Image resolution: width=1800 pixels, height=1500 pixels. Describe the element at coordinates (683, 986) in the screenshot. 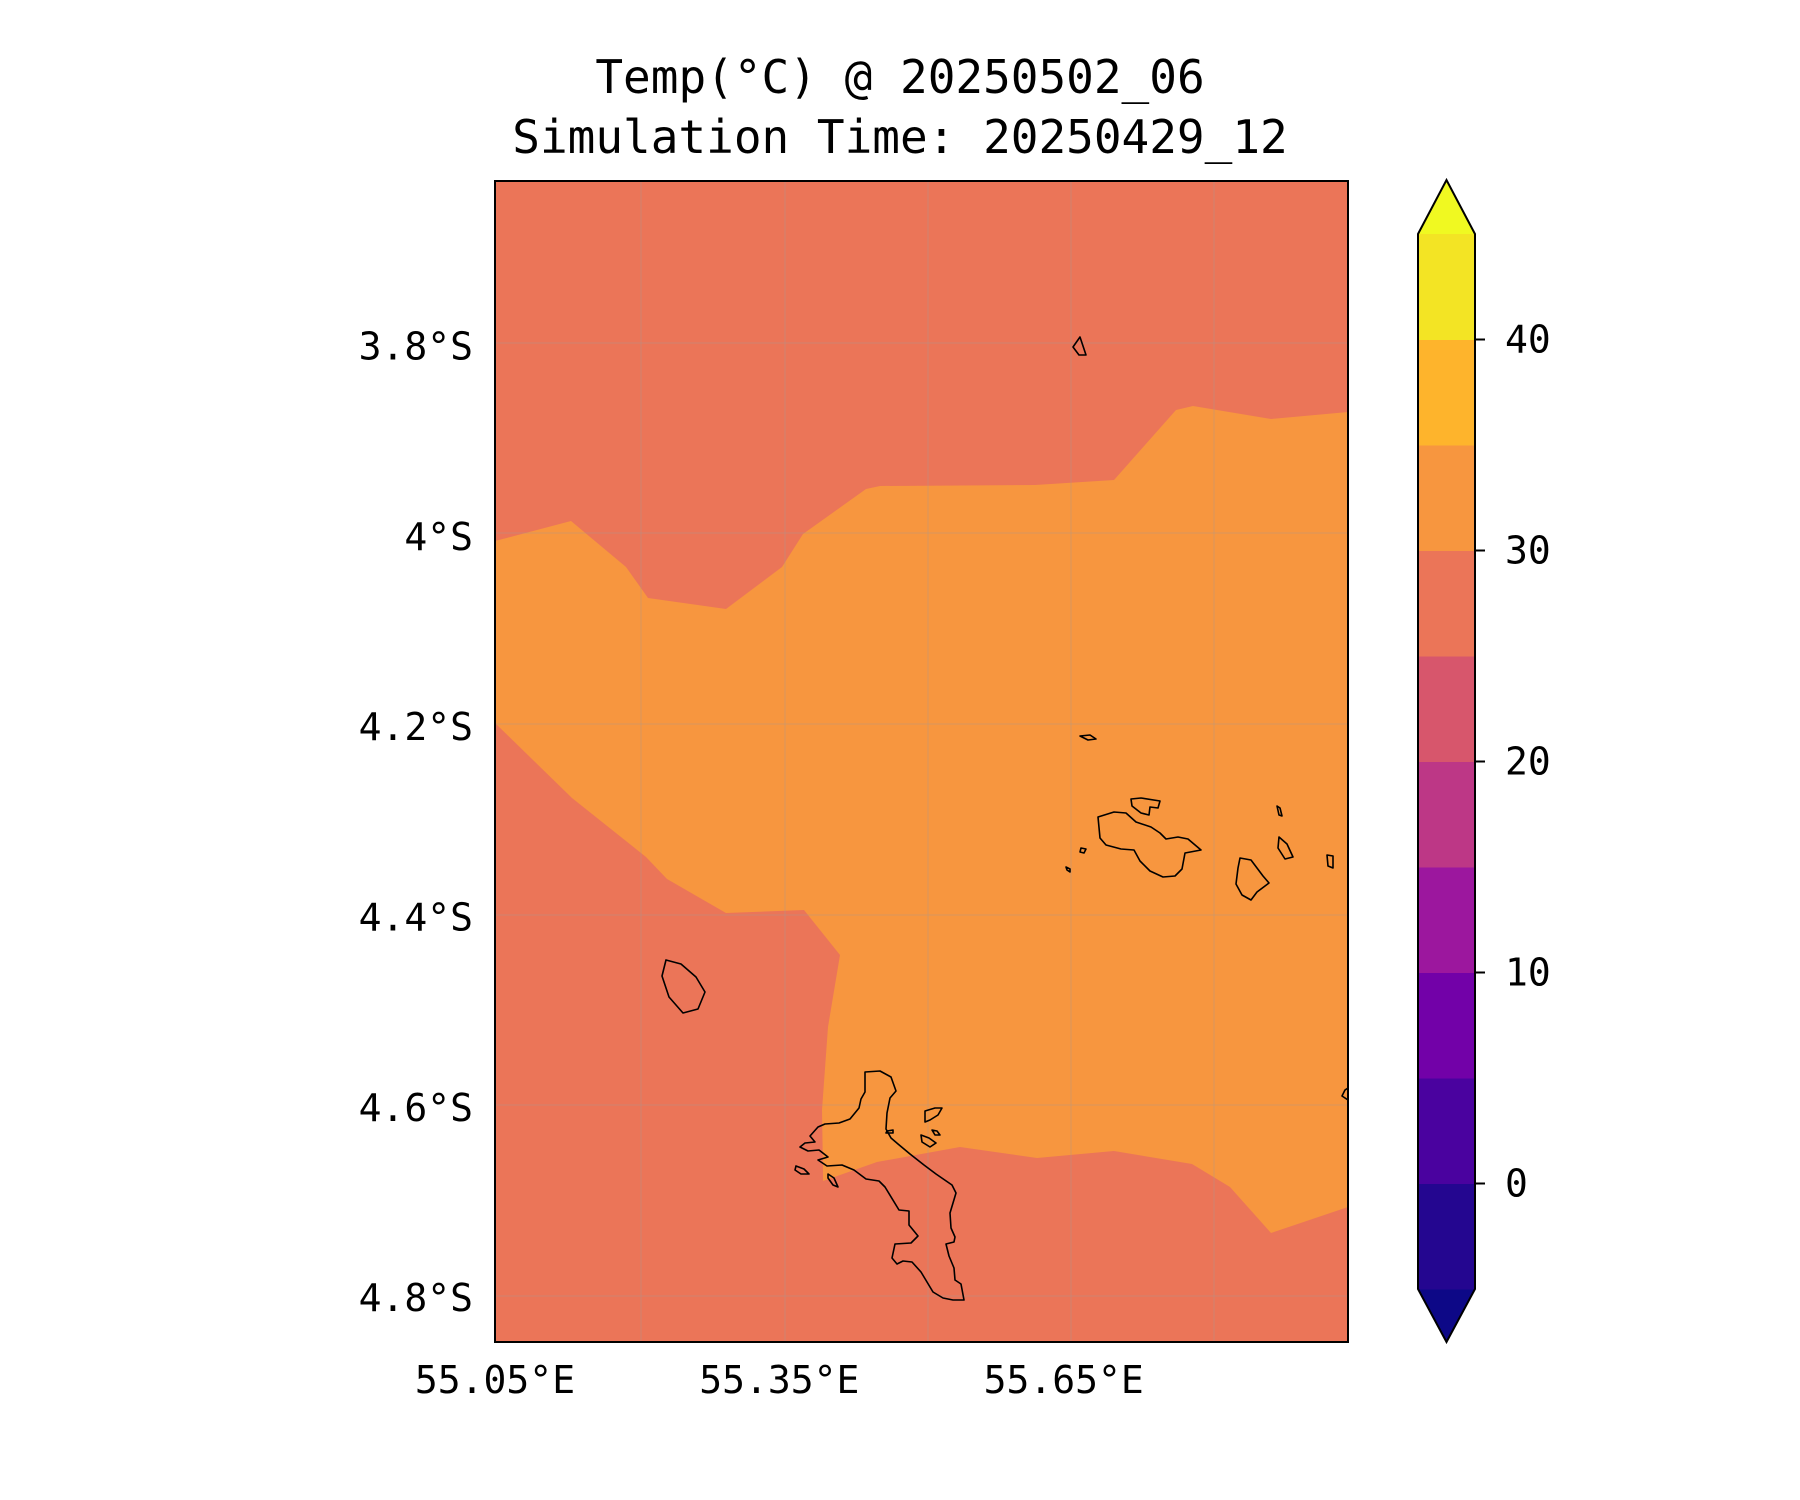

I see `coastline-silhouette-island` at that location.